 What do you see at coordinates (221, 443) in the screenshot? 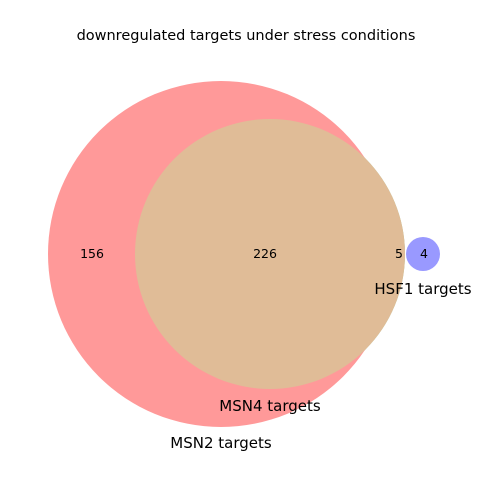
I see `label-msn2-targets: MSN2 targets` at bounding box center [221, 443].